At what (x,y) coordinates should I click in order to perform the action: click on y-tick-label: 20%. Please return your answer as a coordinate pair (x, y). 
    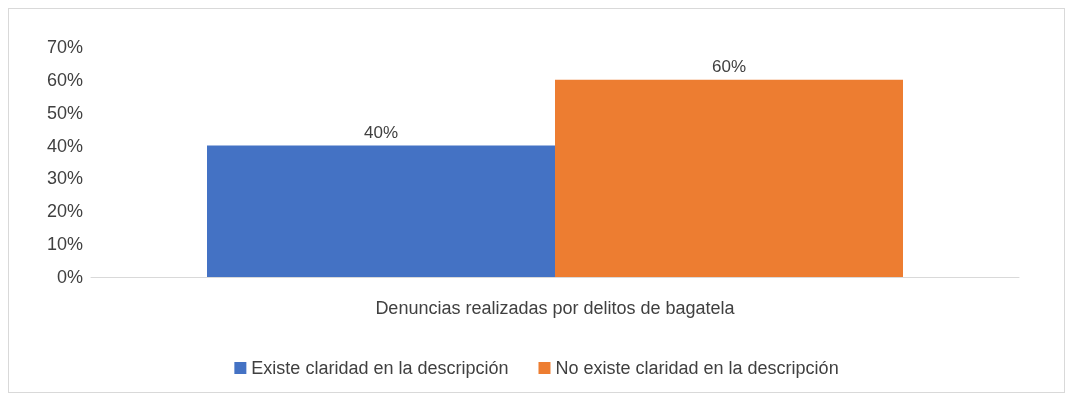
    Looking at the image, I should click on (64, 211).